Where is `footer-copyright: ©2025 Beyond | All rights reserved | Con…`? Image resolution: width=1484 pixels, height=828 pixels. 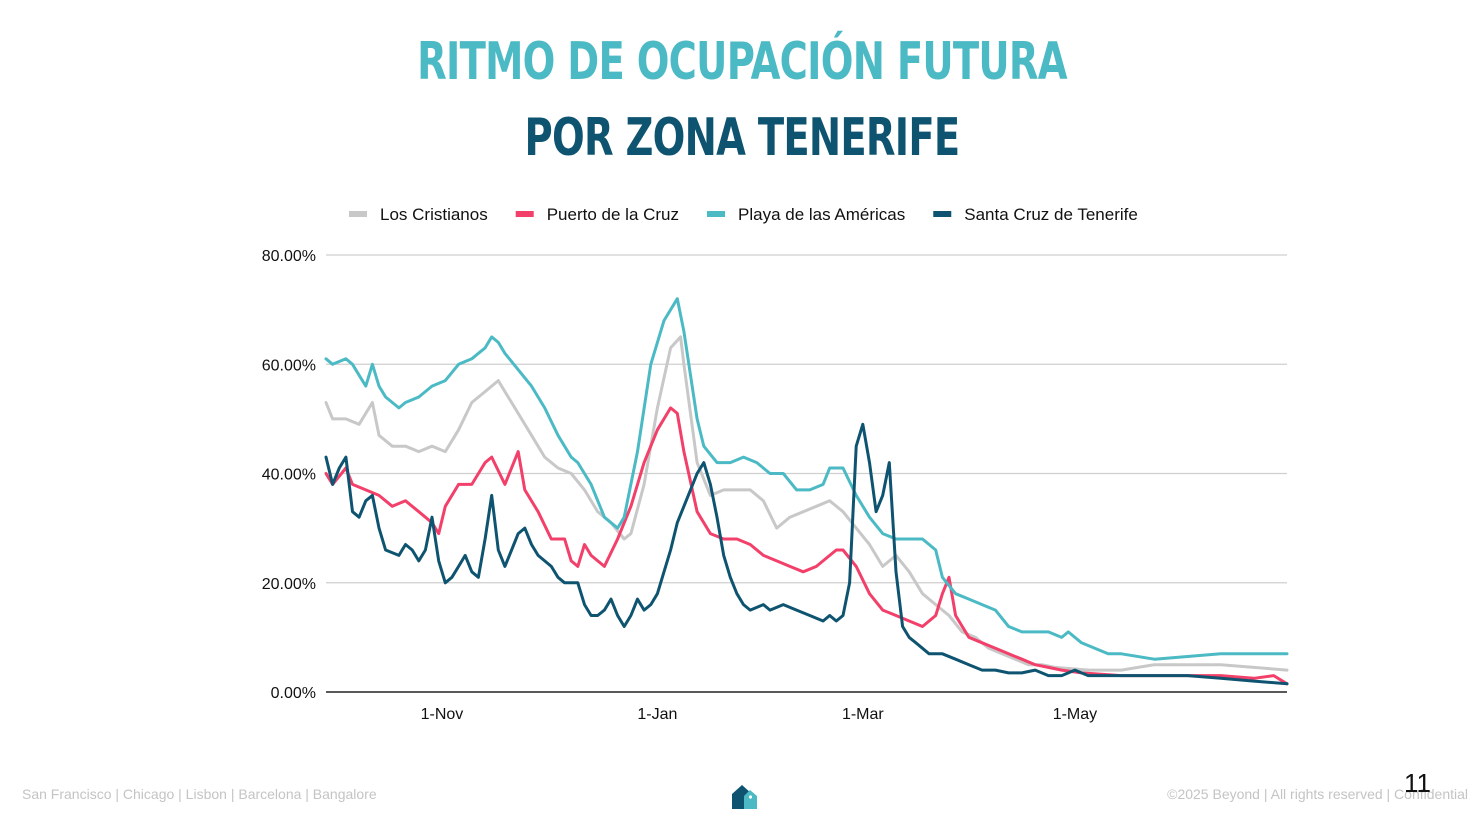 footer-copyright: ©2025 Beyond | All rights reserved | Con… is located at coordinates (1317, 794).